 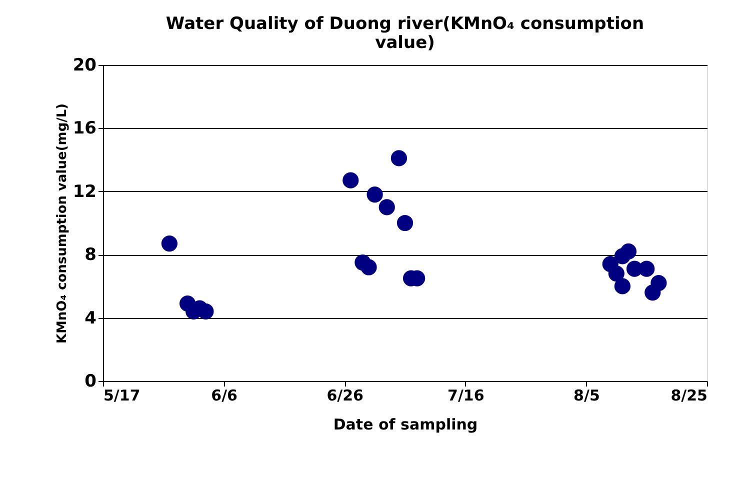 What do you see at coordinates (689, 395) in the screenshot?
I see `x-tick-label: 8/25` at bounding box center [689, 395].